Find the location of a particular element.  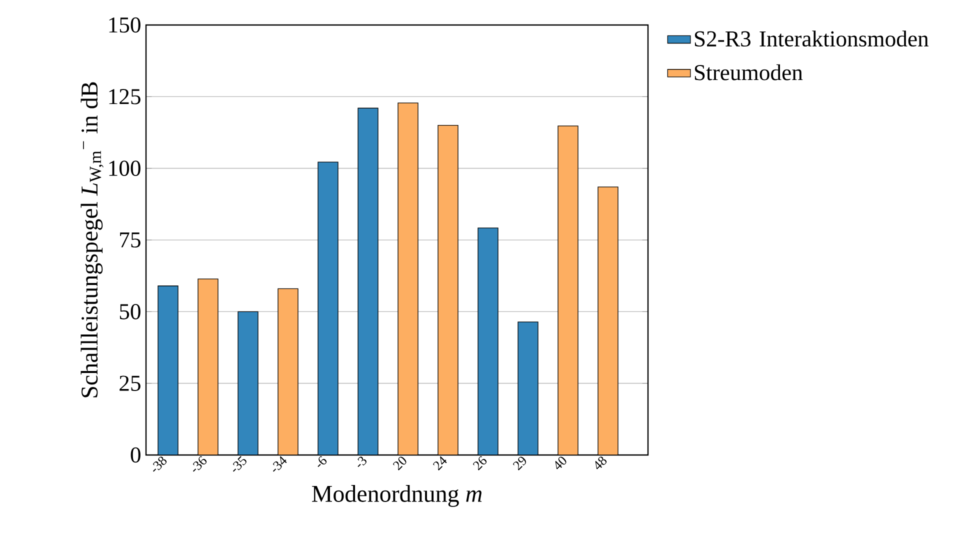

x-tick-label: -36 is located at coordinates (199, 464).